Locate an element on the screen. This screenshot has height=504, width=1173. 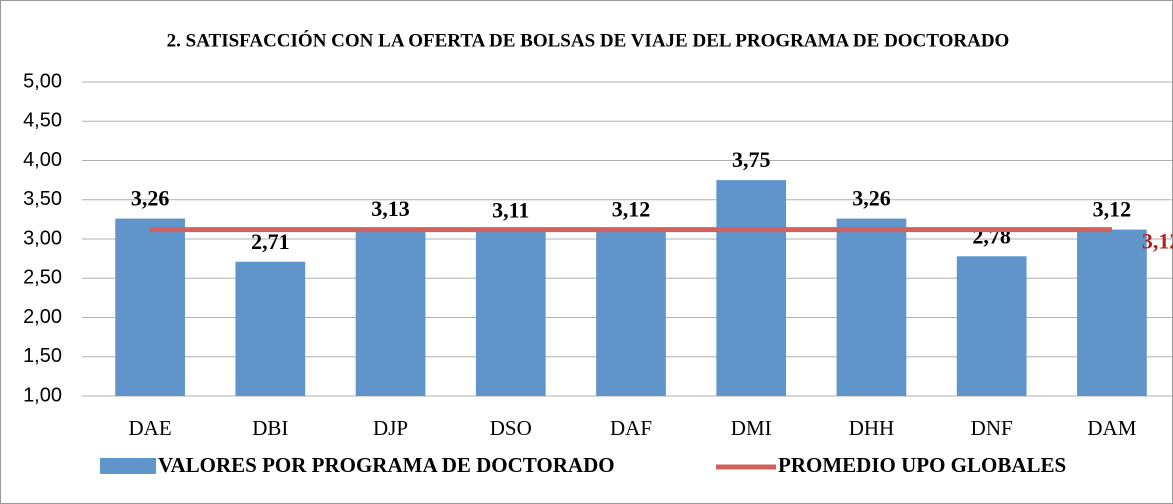
y-tick-label: 4,50 is located at coordinates (42, 121).